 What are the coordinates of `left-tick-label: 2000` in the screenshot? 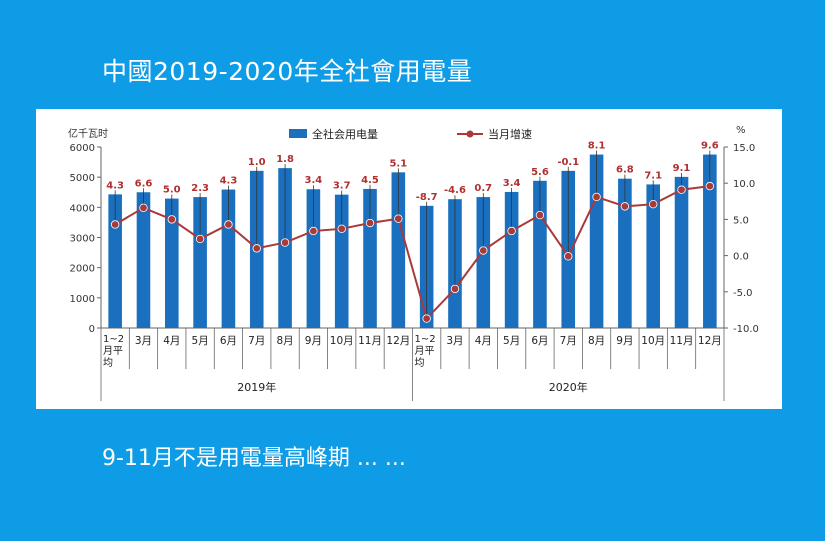 It's located at (82, 269).